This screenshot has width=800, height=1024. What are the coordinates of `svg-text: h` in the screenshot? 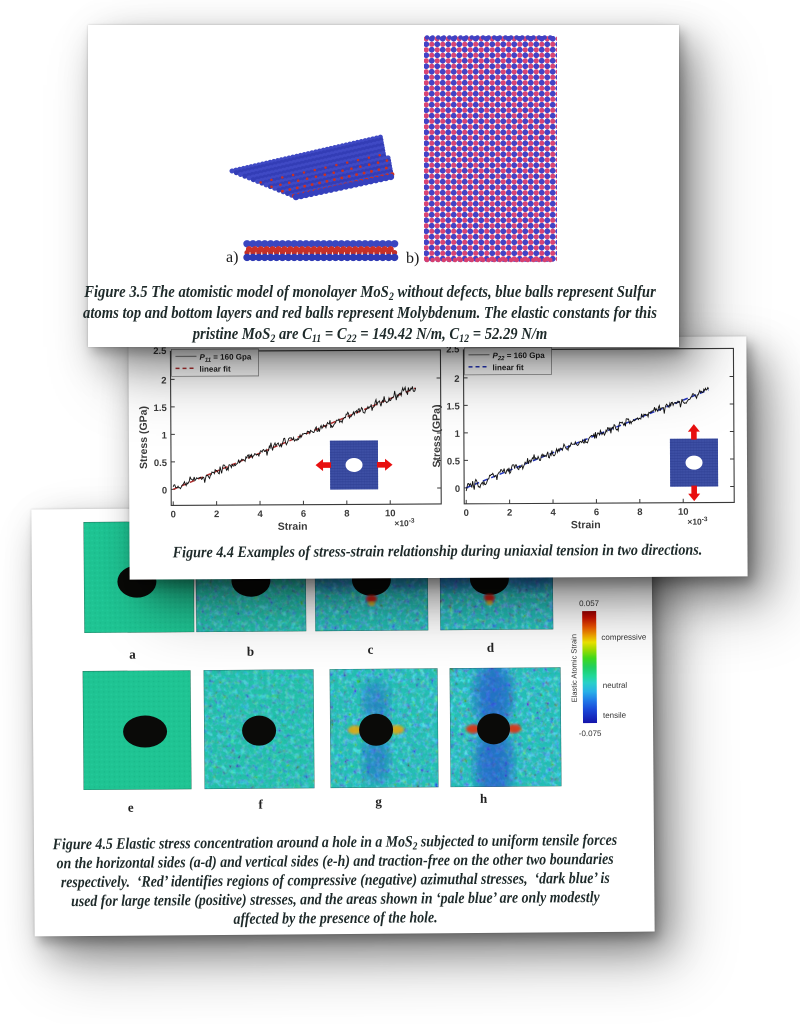 It's located at (484, 798).